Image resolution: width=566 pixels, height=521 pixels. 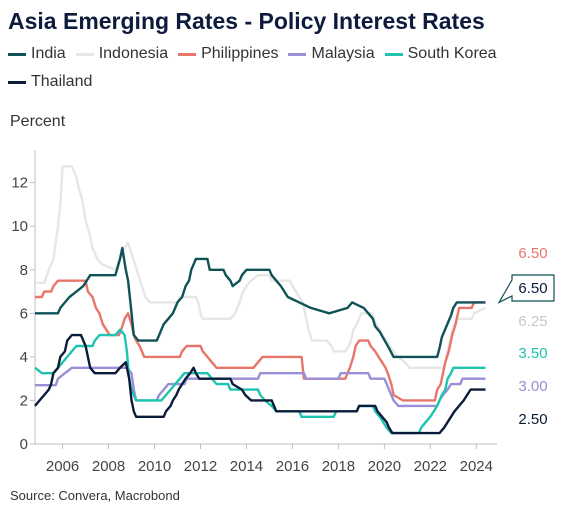 I want to click on y-tick-label: 10, so click(x=19, y=226).